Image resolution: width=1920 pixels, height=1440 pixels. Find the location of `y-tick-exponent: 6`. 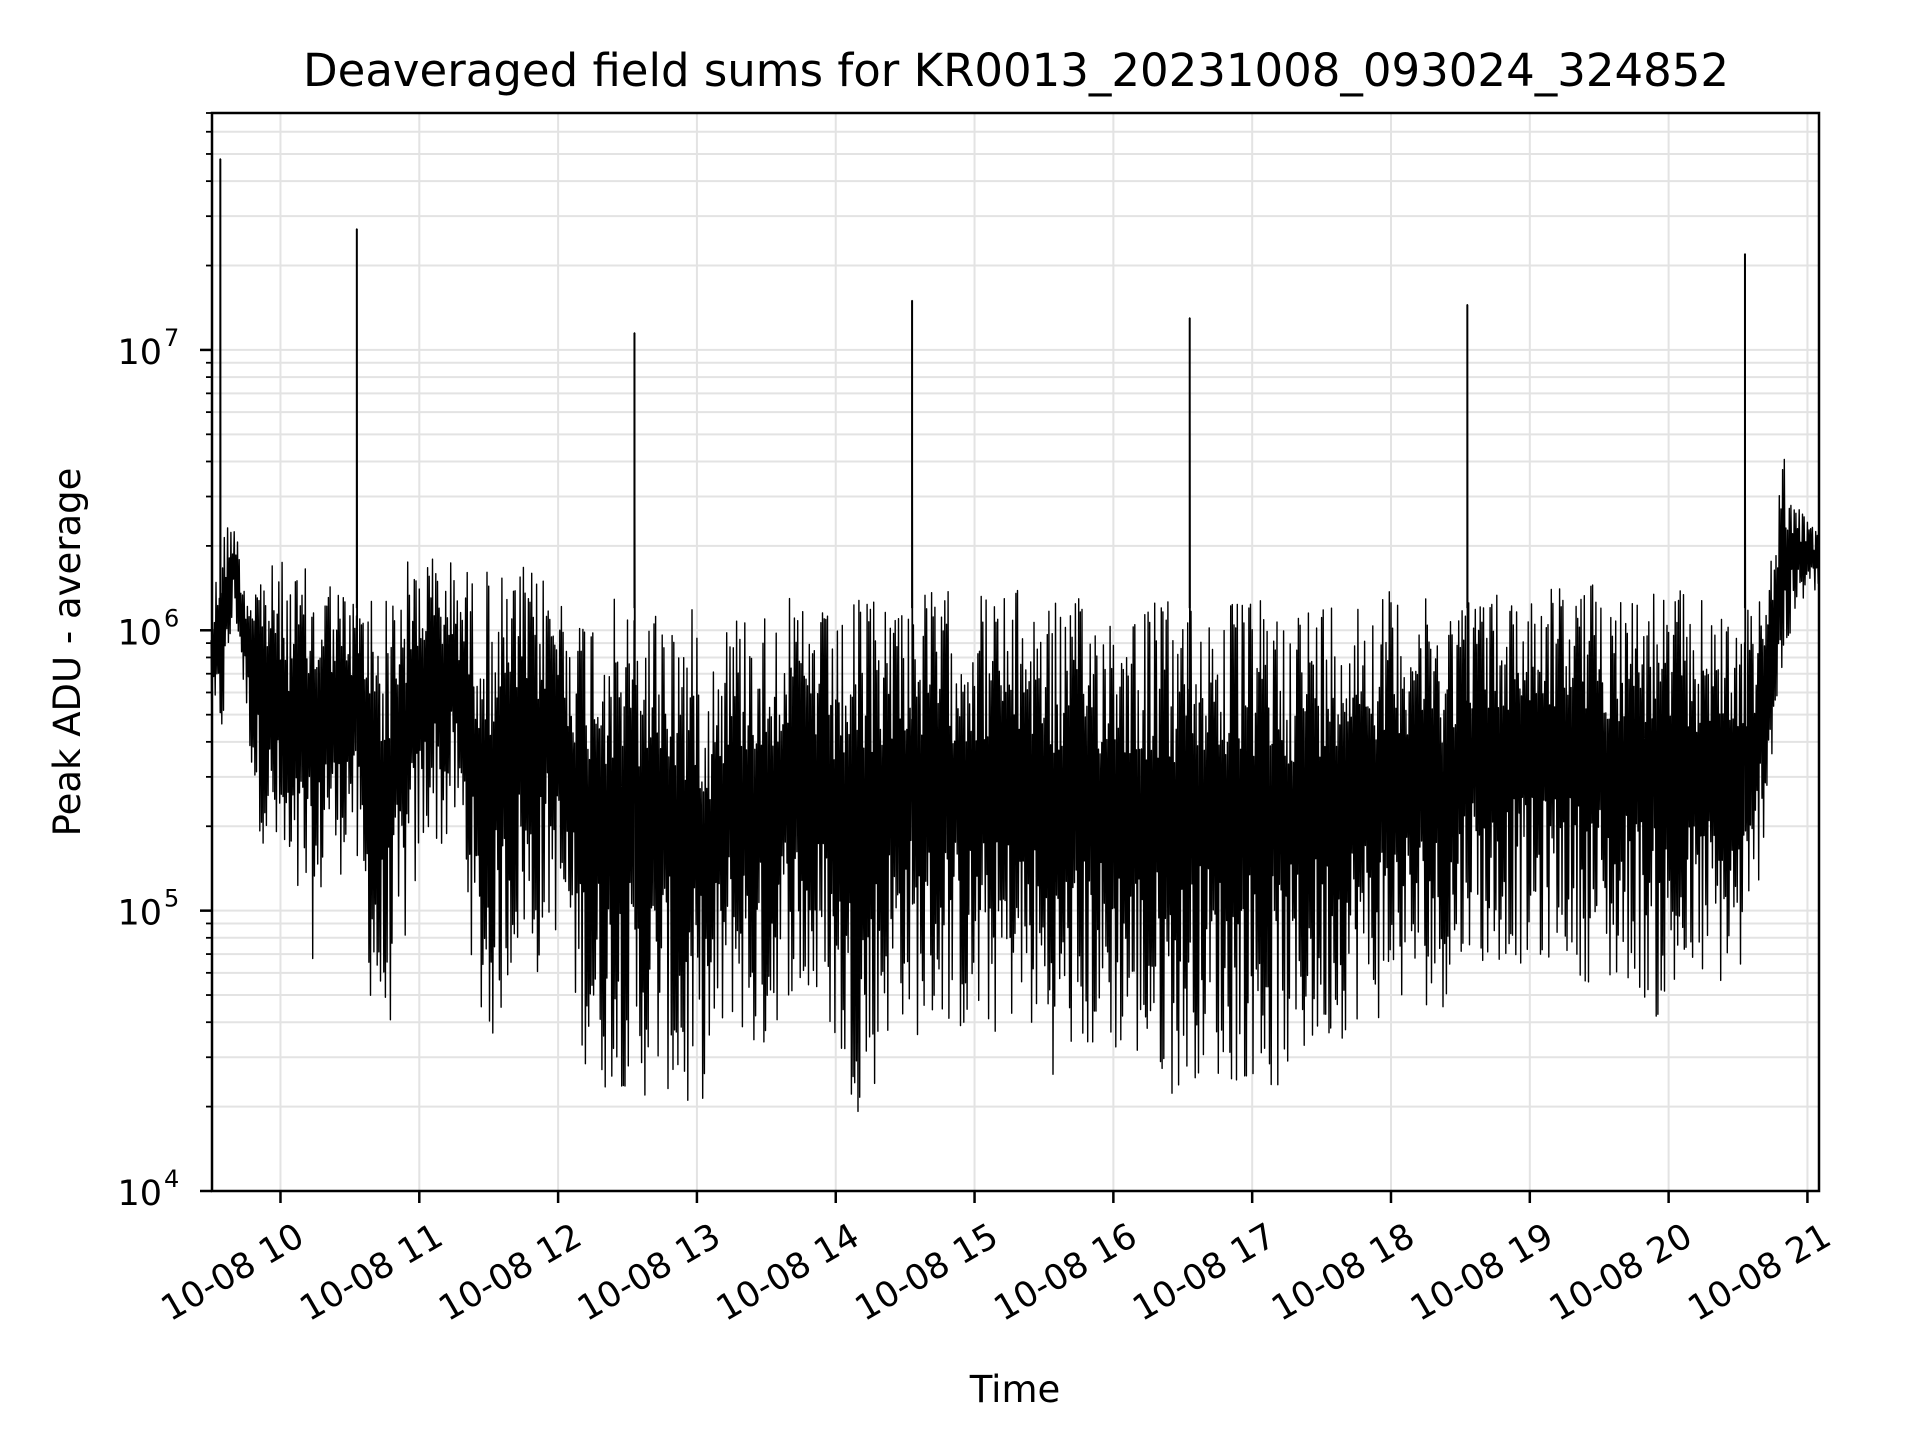

y-tick-exponent: 6 is located at coordinates (171, 618).